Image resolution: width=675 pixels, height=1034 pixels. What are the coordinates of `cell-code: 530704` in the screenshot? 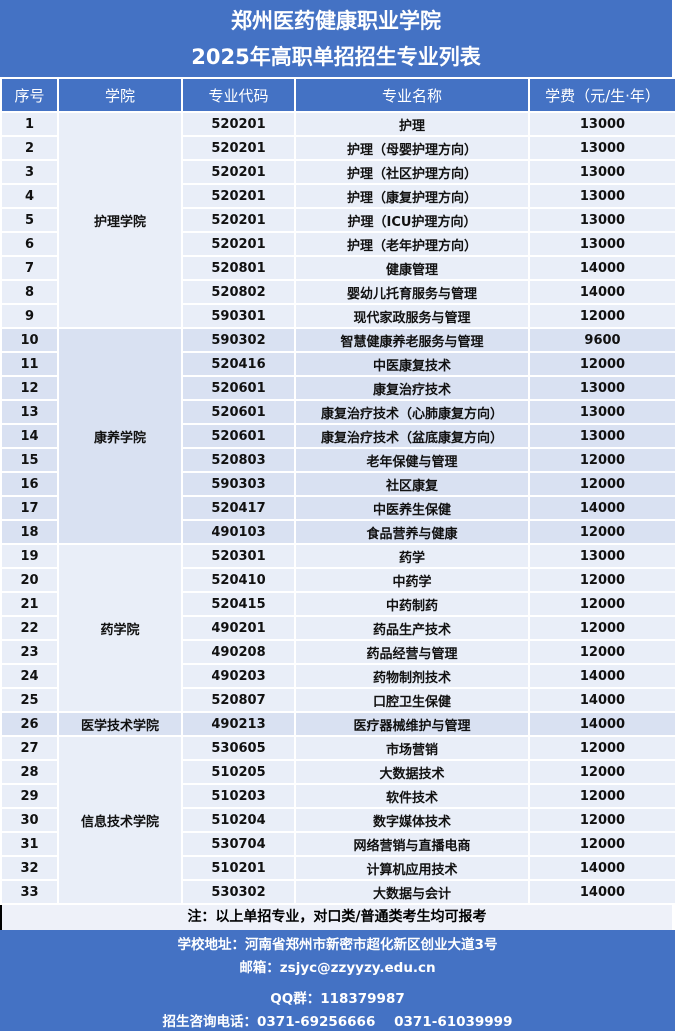 It's located at (238, 844).